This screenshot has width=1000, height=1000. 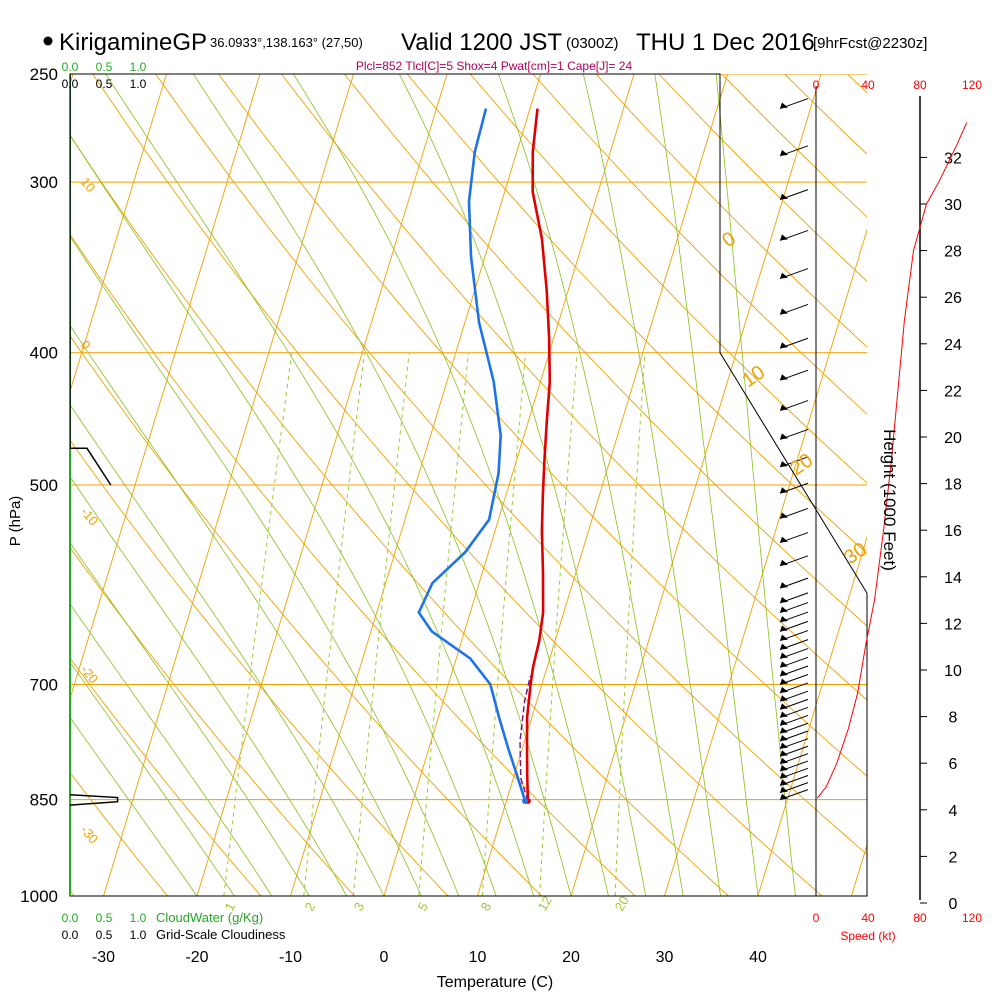 I want to click on dry-adiabat-label: 20, so click(x=801, y=464).